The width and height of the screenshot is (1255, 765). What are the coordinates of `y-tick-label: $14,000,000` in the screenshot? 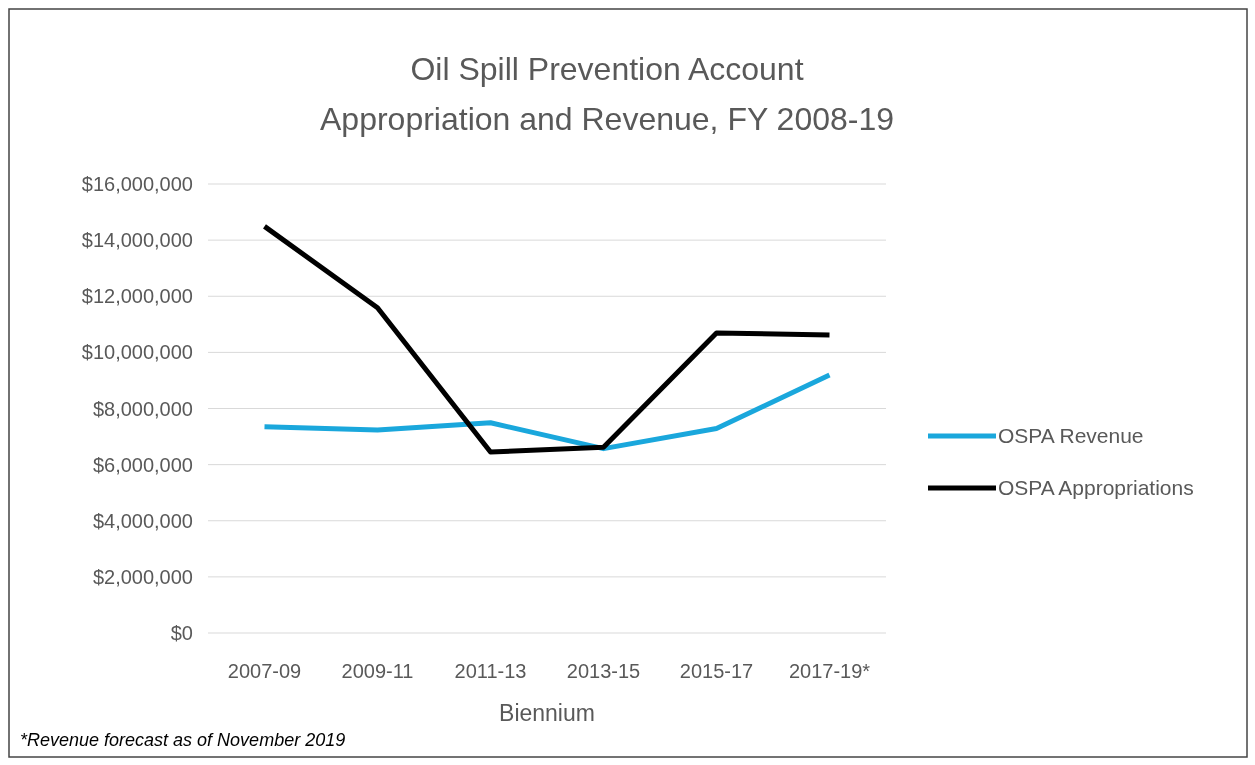 It's located at (137, 240).